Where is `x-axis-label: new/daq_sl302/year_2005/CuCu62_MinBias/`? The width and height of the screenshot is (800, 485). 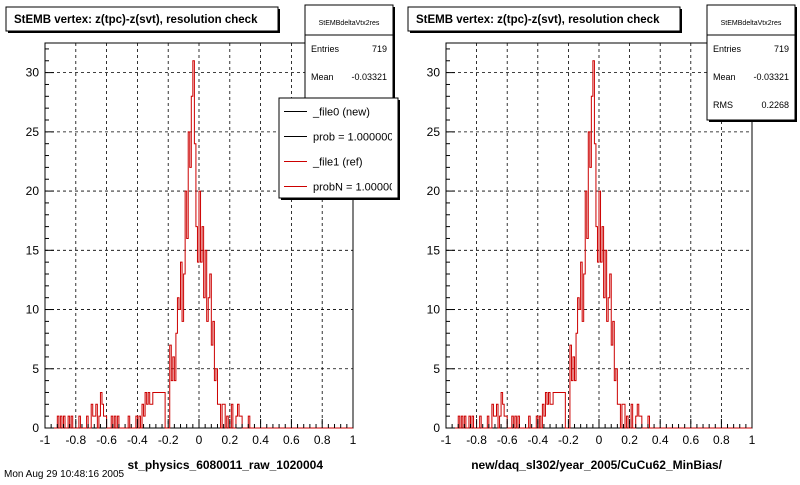
x-axis-label: new/daq_sl302/year_2005/CuCu62_MinBias/ is located at coordinates (596, 465).